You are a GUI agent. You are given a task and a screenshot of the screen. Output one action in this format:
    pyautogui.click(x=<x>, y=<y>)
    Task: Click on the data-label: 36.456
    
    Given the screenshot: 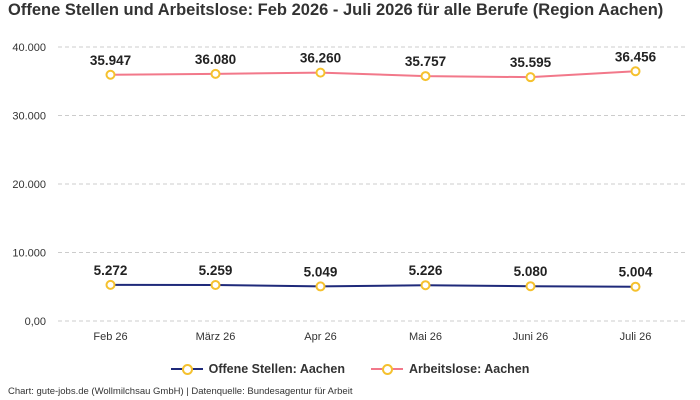 What is the action you would take?
    pyautogui.click(x=636, y=56)
    